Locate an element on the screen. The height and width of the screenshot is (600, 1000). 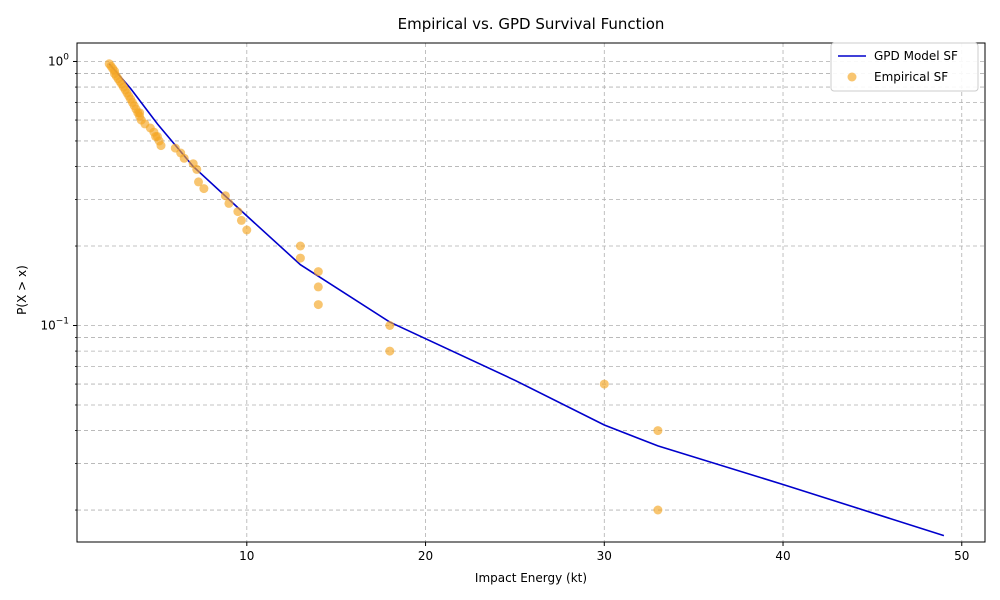
x-tick-label: 10 is located at coordinates (246, 556).